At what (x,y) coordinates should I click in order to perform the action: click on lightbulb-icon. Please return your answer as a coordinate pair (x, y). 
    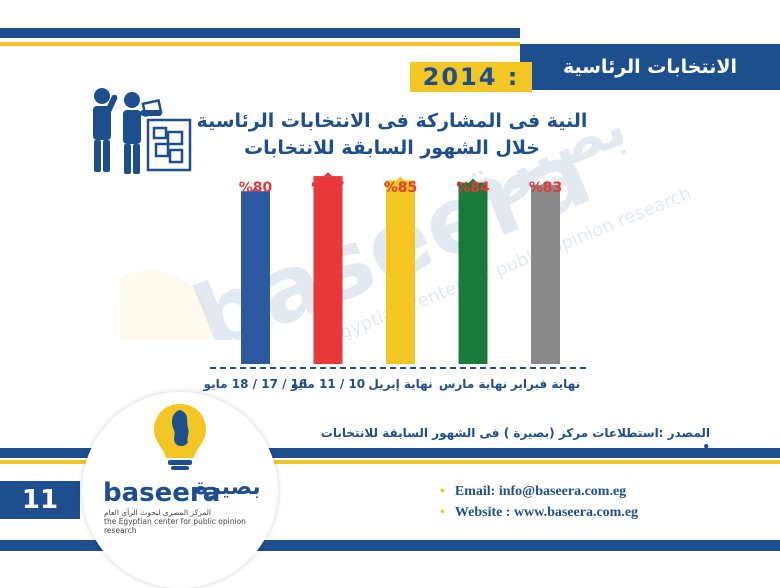
    Looking at the image, I should click on (180, 437).